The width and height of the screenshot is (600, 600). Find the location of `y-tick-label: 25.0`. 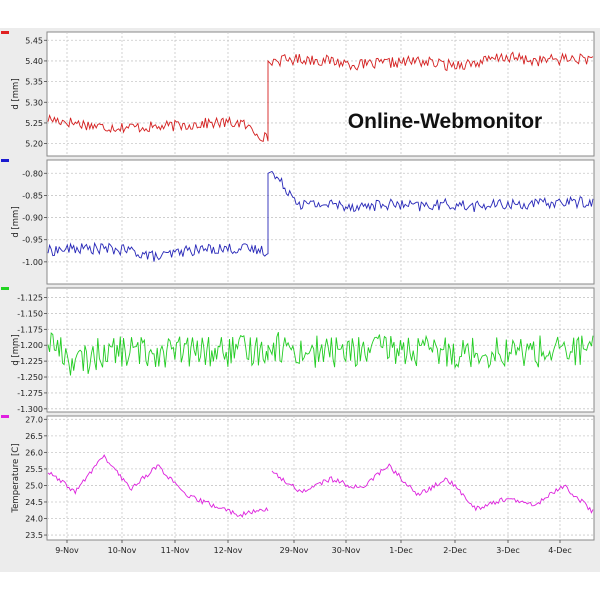

y-tick-label: 25.0 is located at coordinates (34, 485).